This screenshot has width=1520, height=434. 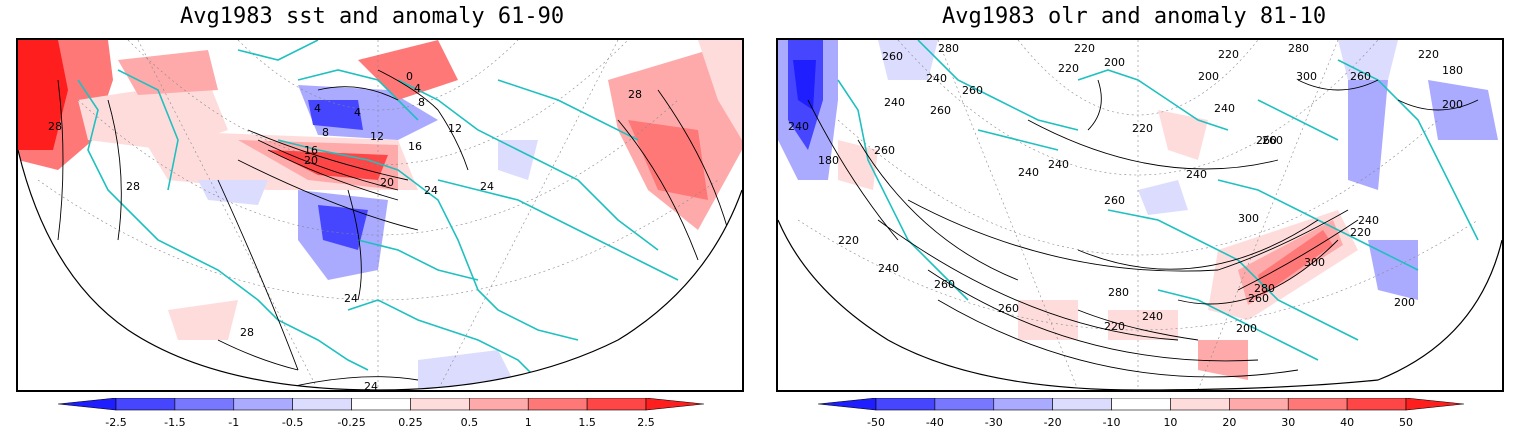 I want to click on olr-colorbar-tick-label: 10, so click(x=1170, y=422).